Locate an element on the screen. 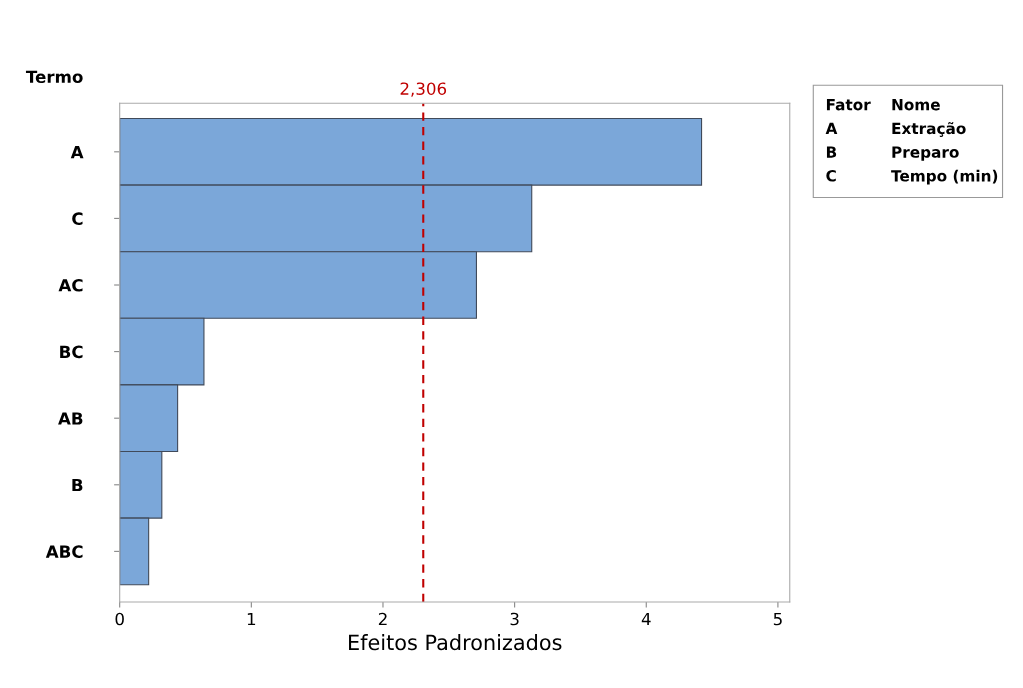 The image size is (1023, 688). text: Nome is located at coordinates (916, 105).